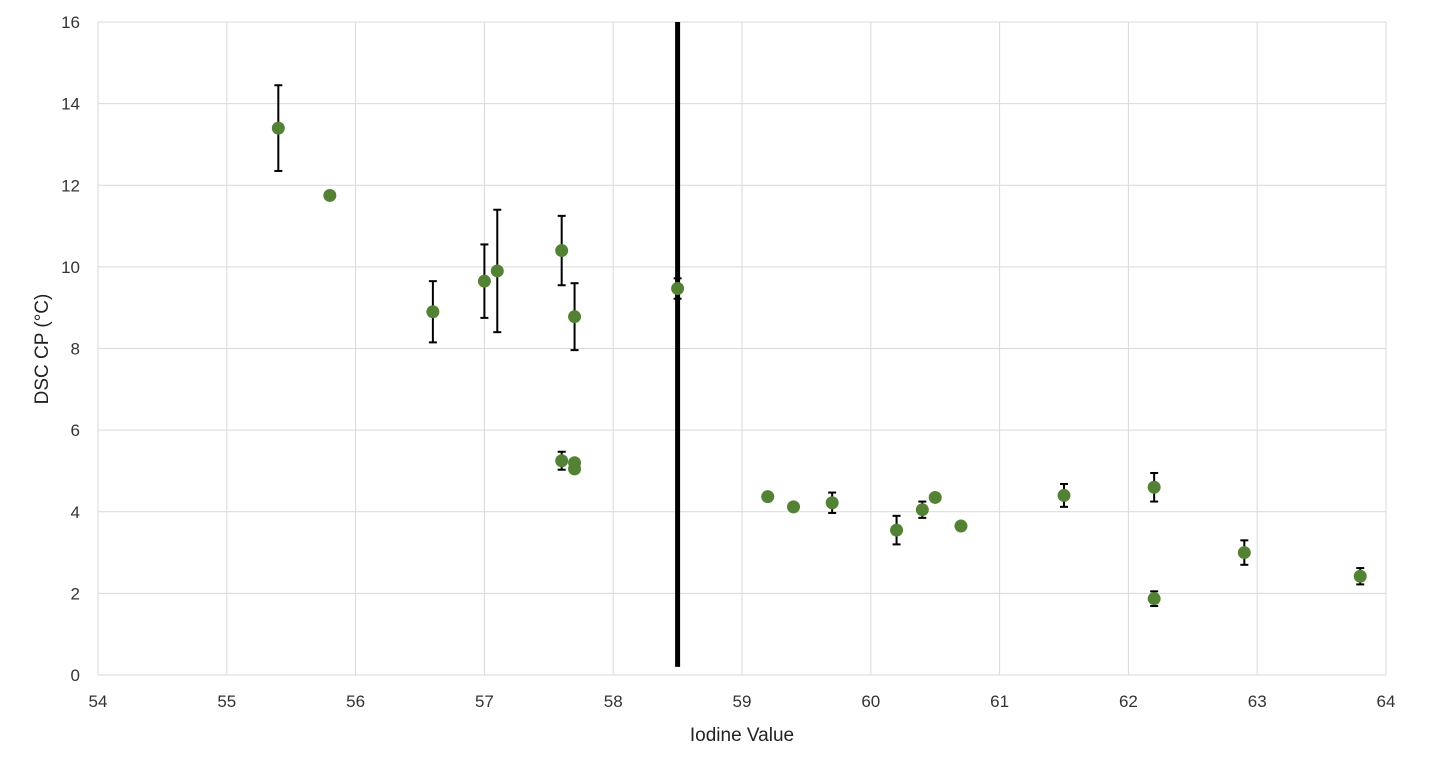  What do you see at coordinates (75, 512) in the screenshot?
I see `y-tick-label: 4` at bounding box center [75, 512].